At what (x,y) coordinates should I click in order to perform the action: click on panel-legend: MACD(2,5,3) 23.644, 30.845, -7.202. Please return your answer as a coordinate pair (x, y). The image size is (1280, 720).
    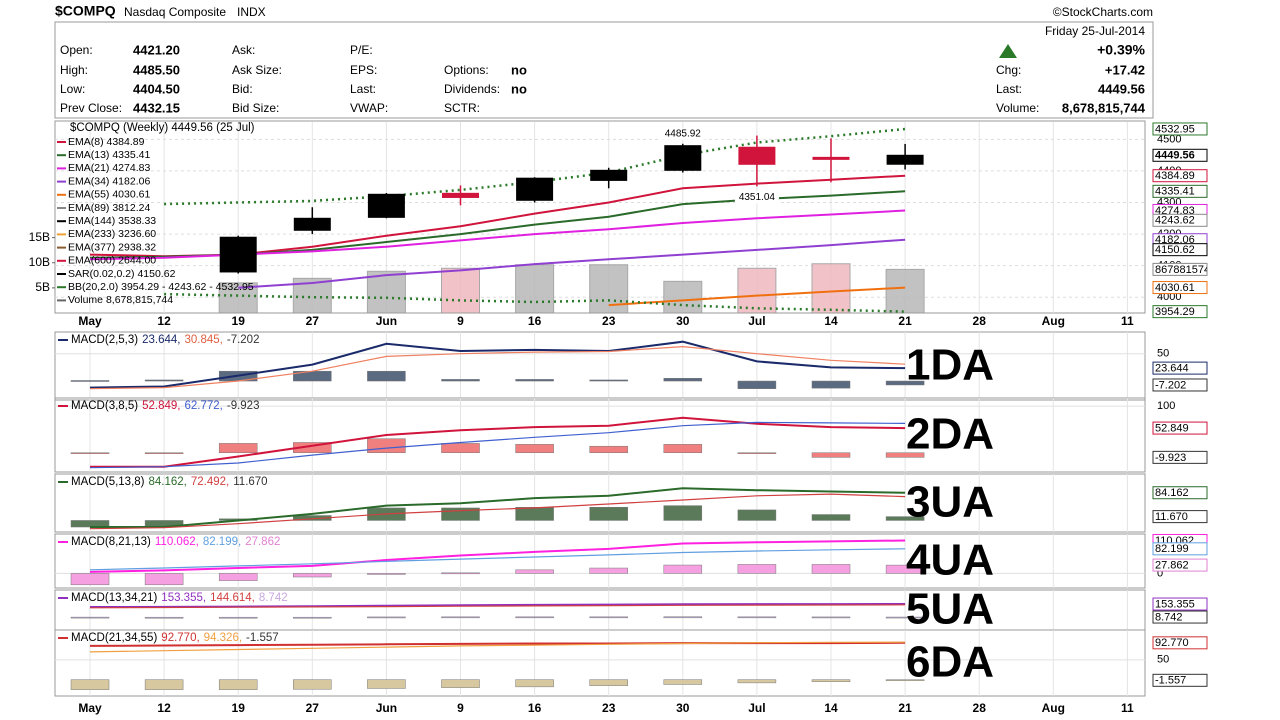
    Looking at the image, I should click on (165, 340).